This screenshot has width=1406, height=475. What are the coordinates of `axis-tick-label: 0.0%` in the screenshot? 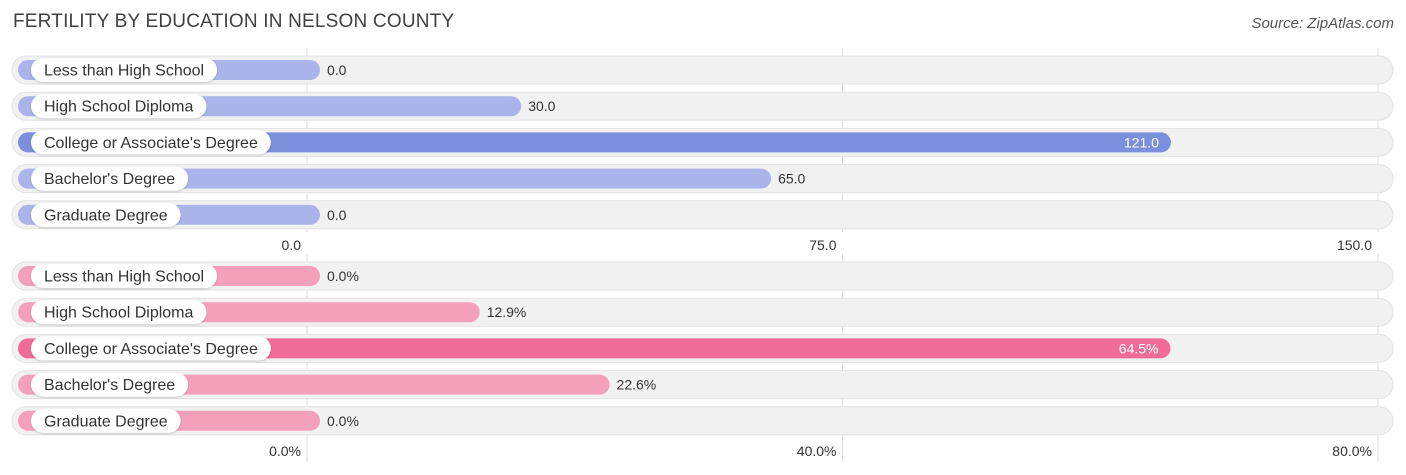 It's located at (285, 451).